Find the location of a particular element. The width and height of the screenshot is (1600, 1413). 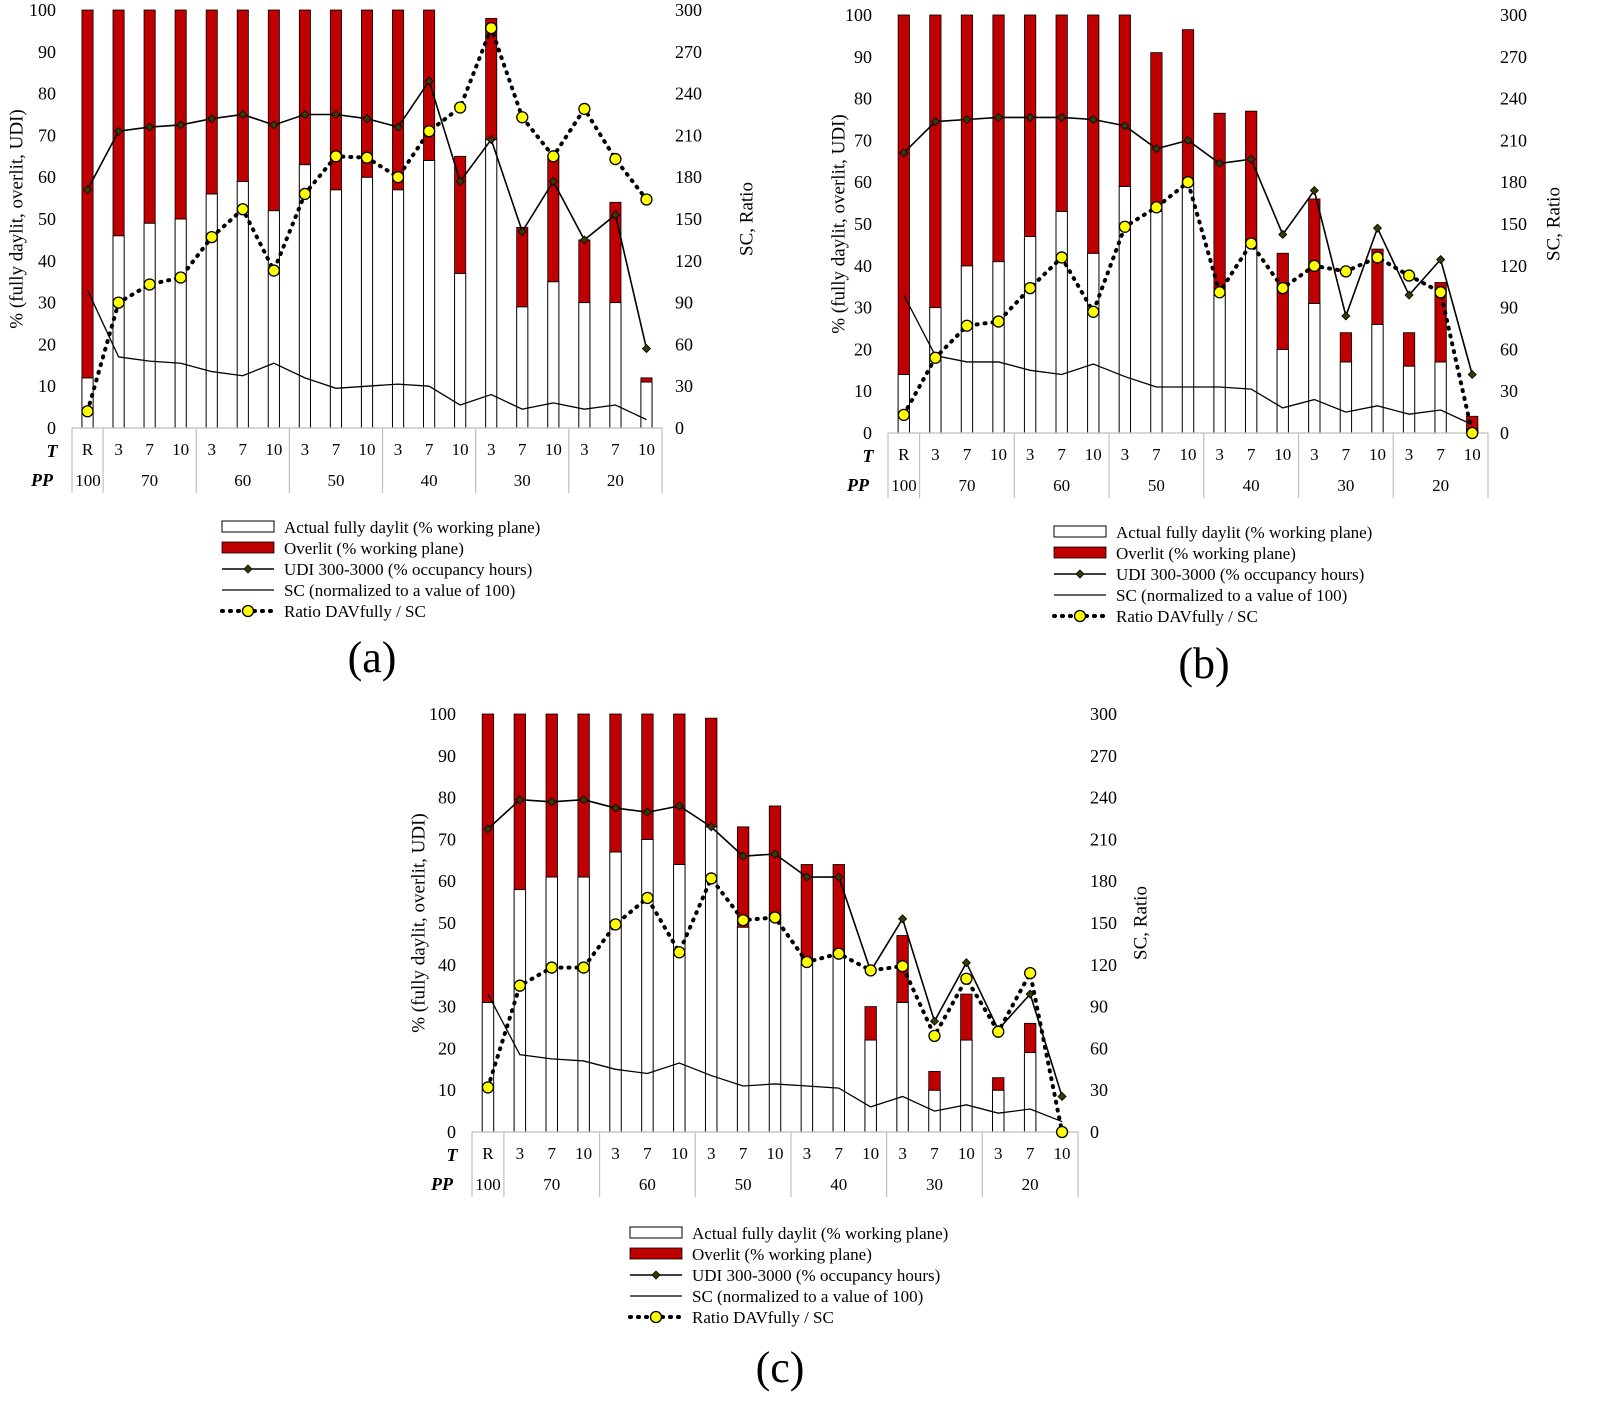

legend-label: Actual fully daylit (% working plane) is located at coordinates (1244, 532).